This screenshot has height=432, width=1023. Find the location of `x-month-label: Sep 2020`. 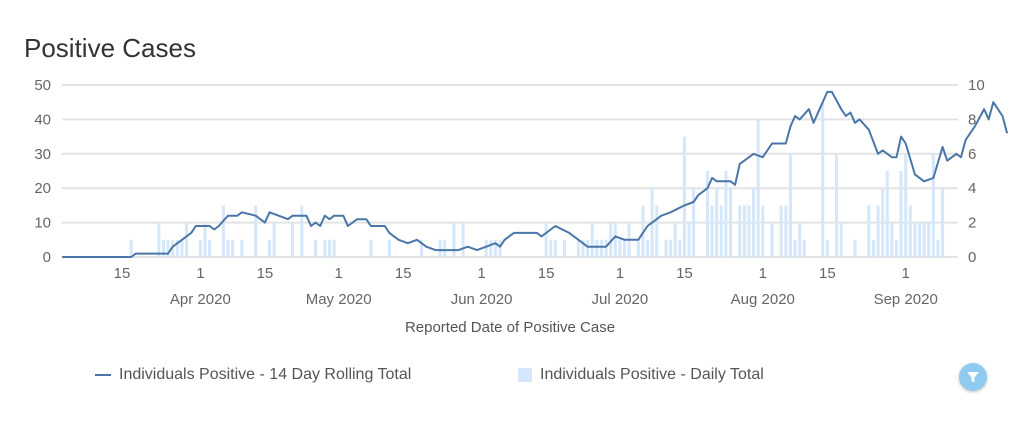

x-month-label: Sep 2020 is located at coordinates (906, 299).